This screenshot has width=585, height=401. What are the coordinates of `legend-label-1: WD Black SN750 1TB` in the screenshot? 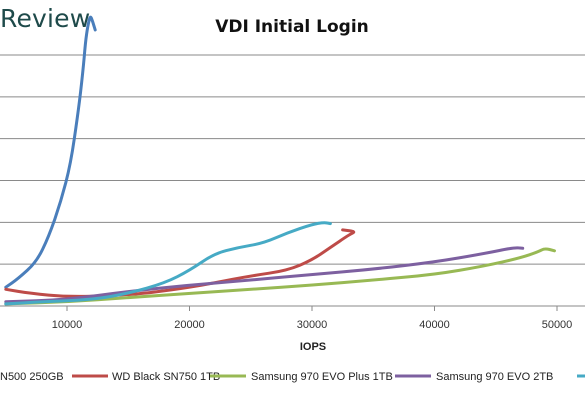 It's located at (166, 377).